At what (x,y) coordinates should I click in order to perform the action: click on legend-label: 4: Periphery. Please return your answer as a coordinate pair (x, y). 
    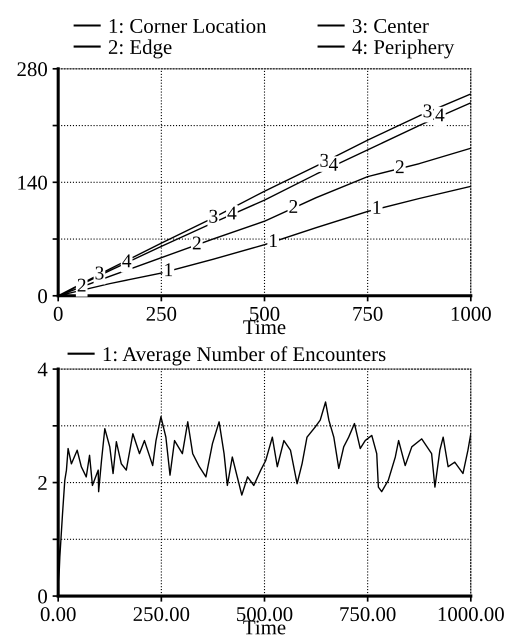
    Looking at the image, I should click on (403, 48).